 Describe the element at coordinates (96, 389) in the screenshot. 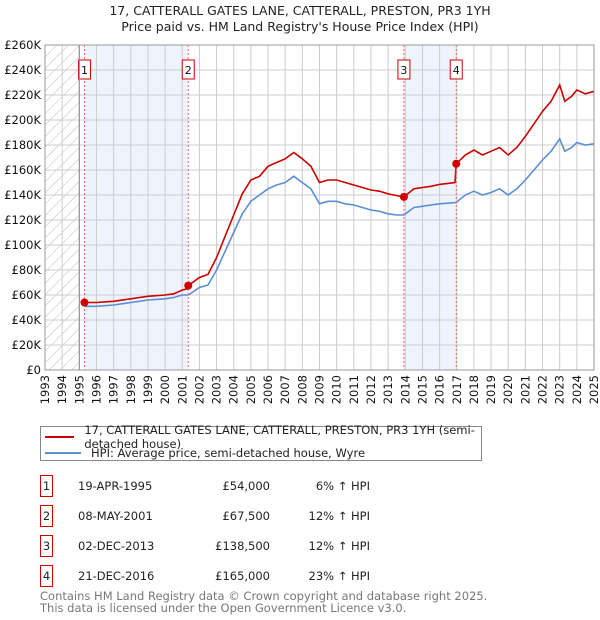

I see `x-tick-label: 1996` at that location.